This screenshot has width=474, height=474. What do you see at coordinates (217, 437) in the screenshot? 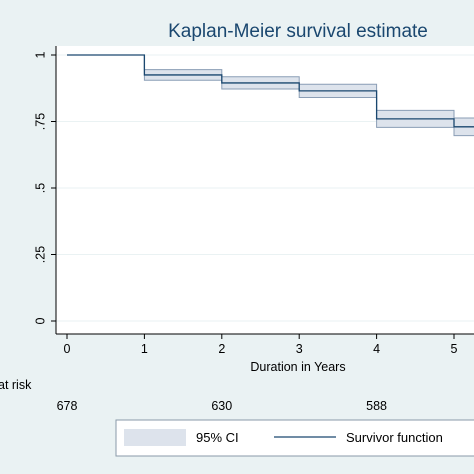
I see `legend-ci-label: 95% CI` at bounding box center [217, 437].